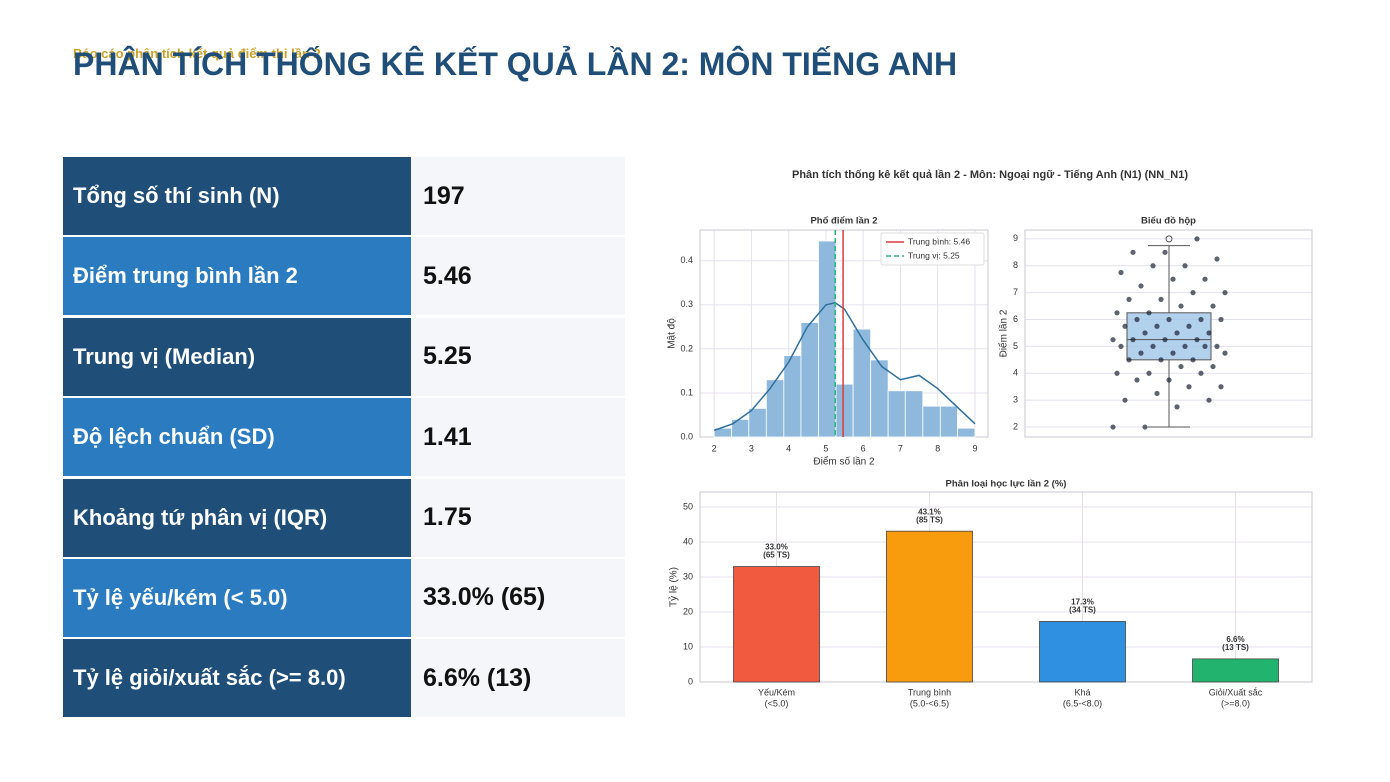 The height and width of the screenshot is (782, 1390). What do you see at coordinates (688, 506) in the screenshot?
I see `y-tick-label: 50` at bounding box center [688, 506].